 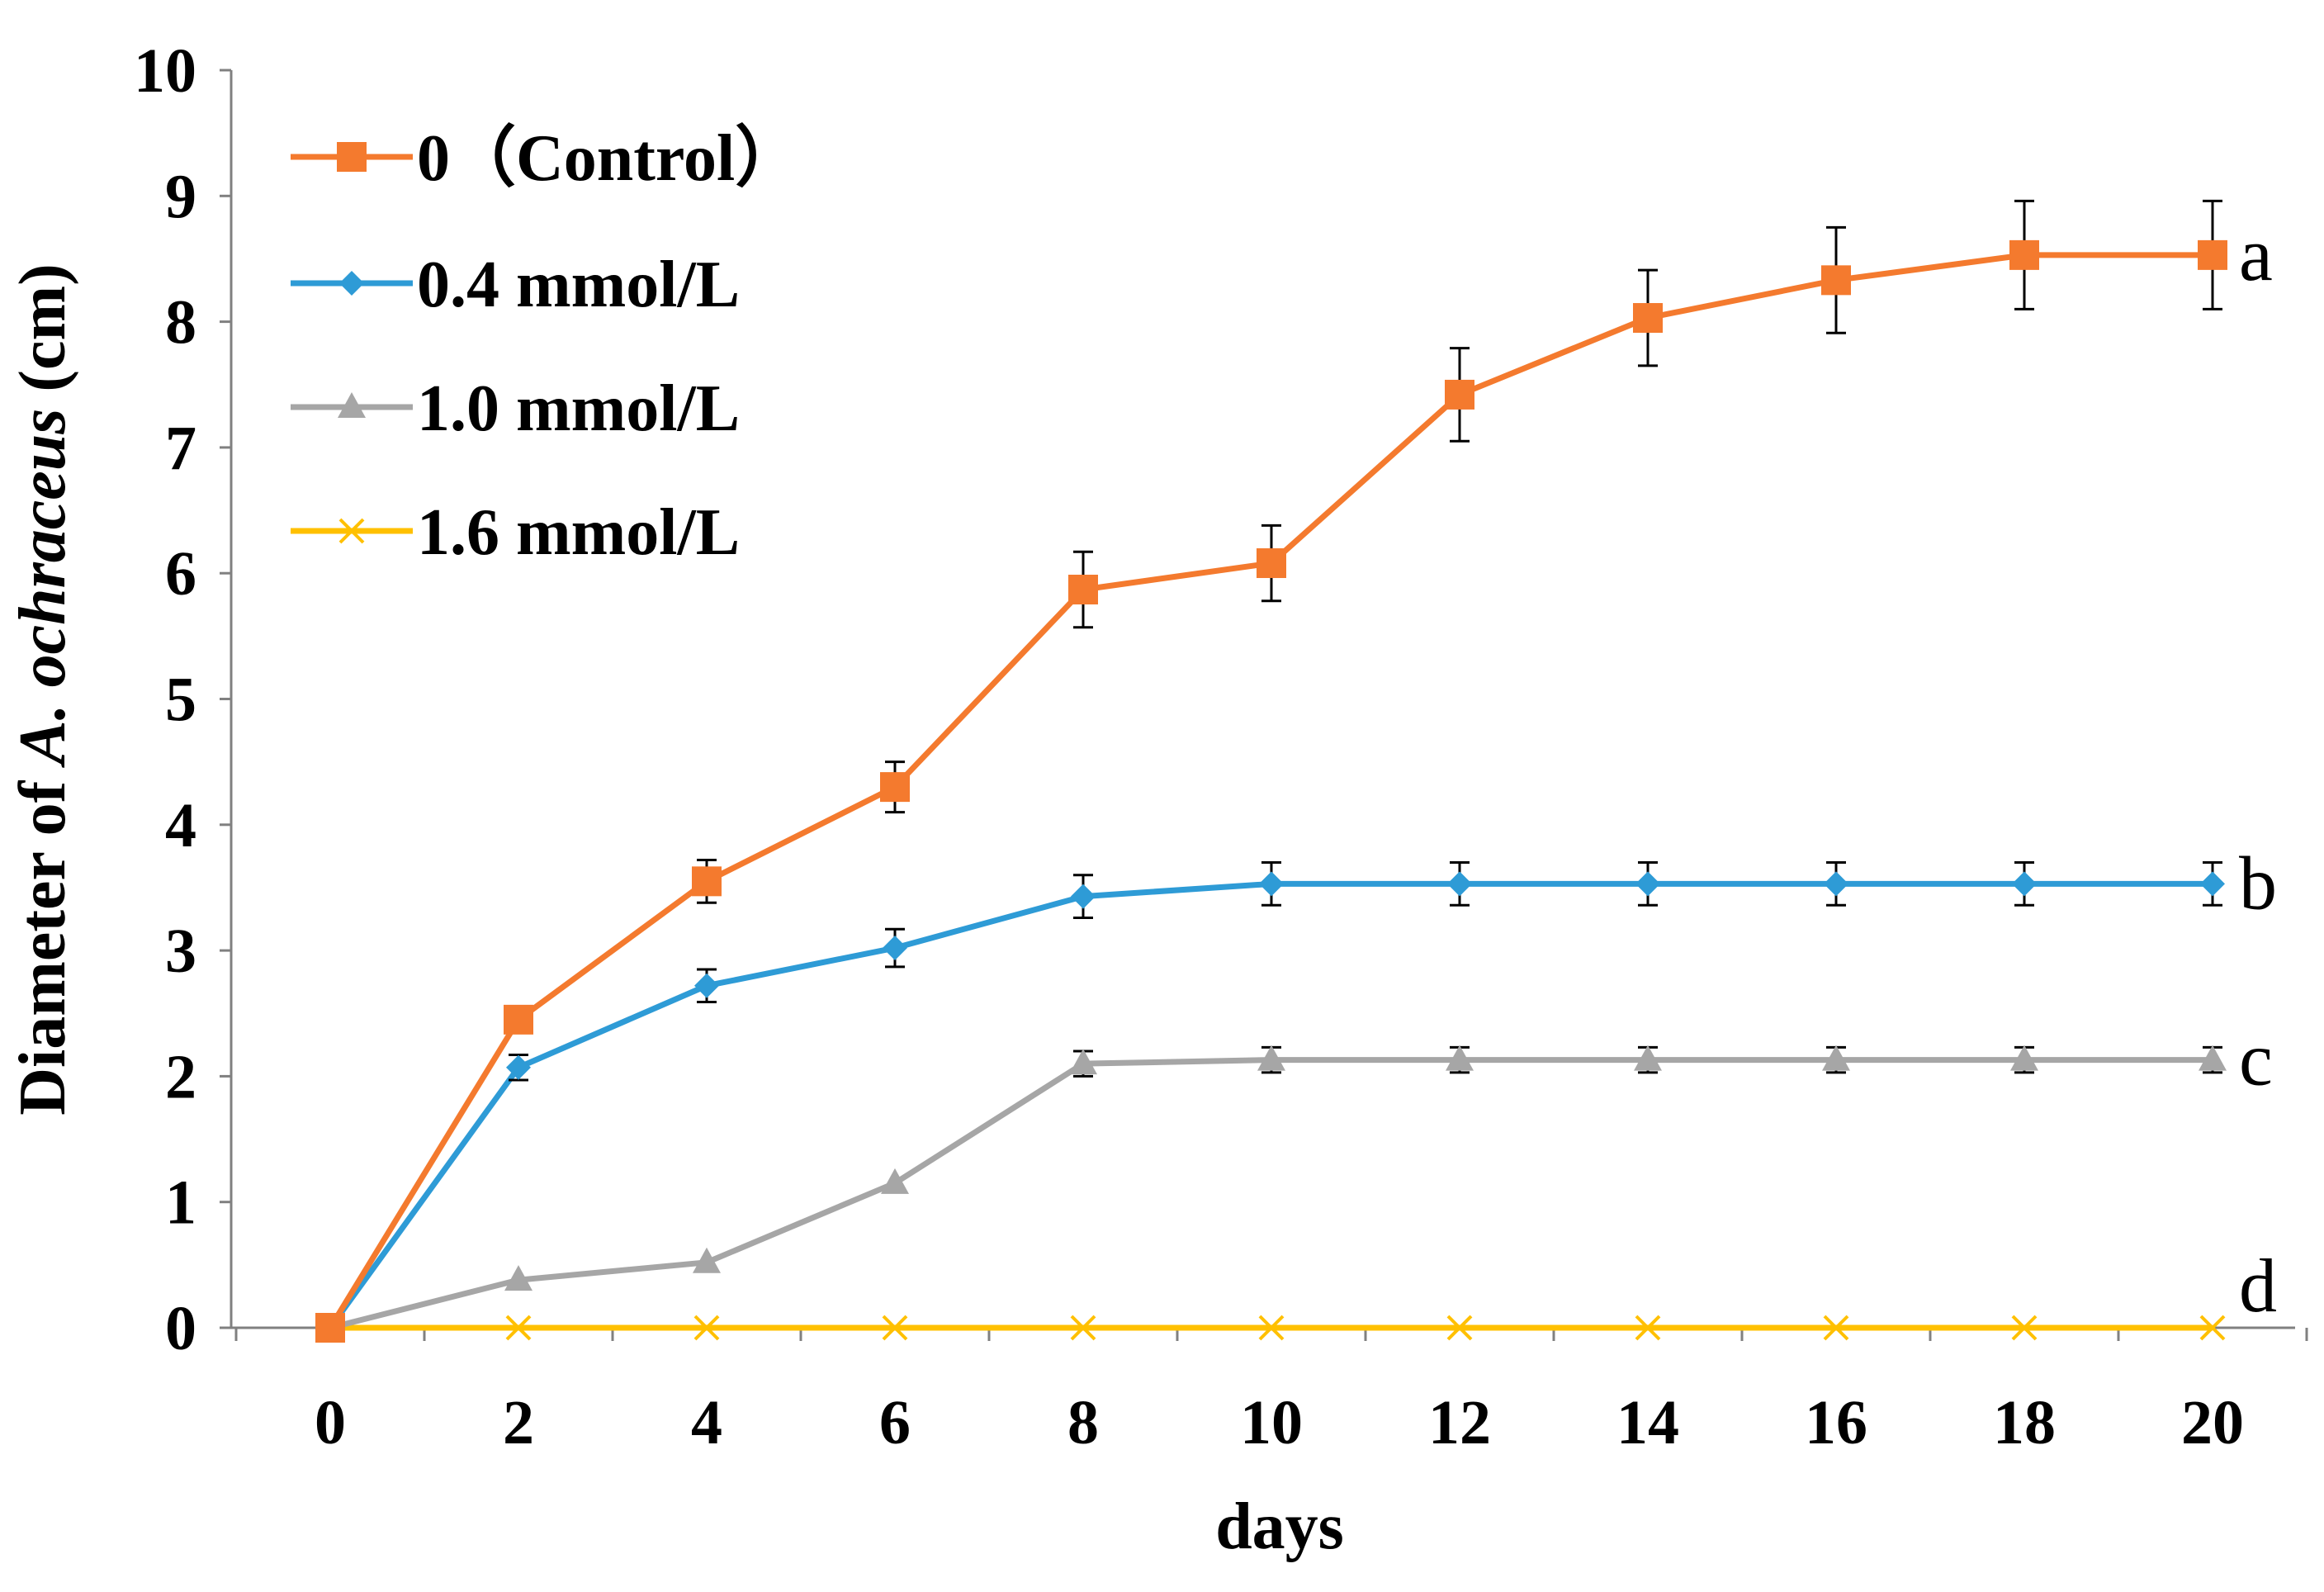 What do you see at coordinates (181, 1076) in the screenshot?
I see `y-tick-label: 2` at bounding box center [181, 1076].